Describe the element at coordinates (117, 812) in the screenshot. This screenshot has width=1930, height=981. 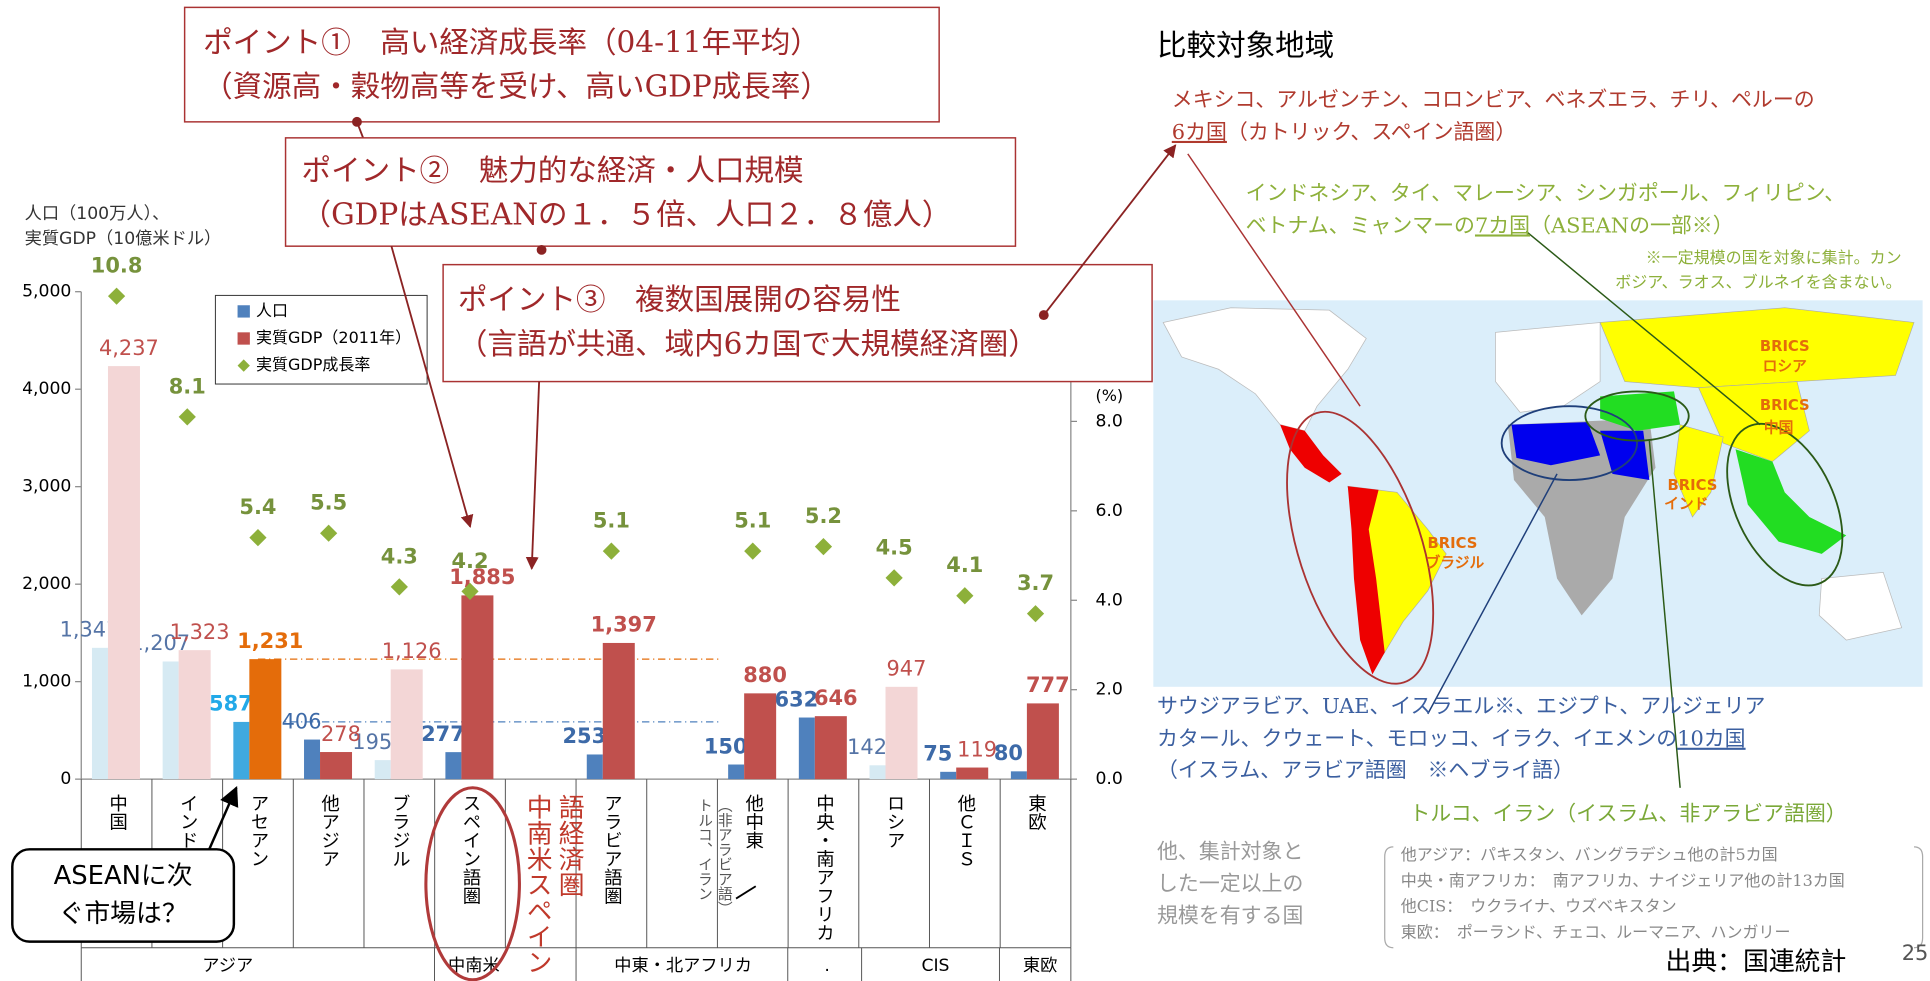
I see `x-tick-label: 中国` at that location.